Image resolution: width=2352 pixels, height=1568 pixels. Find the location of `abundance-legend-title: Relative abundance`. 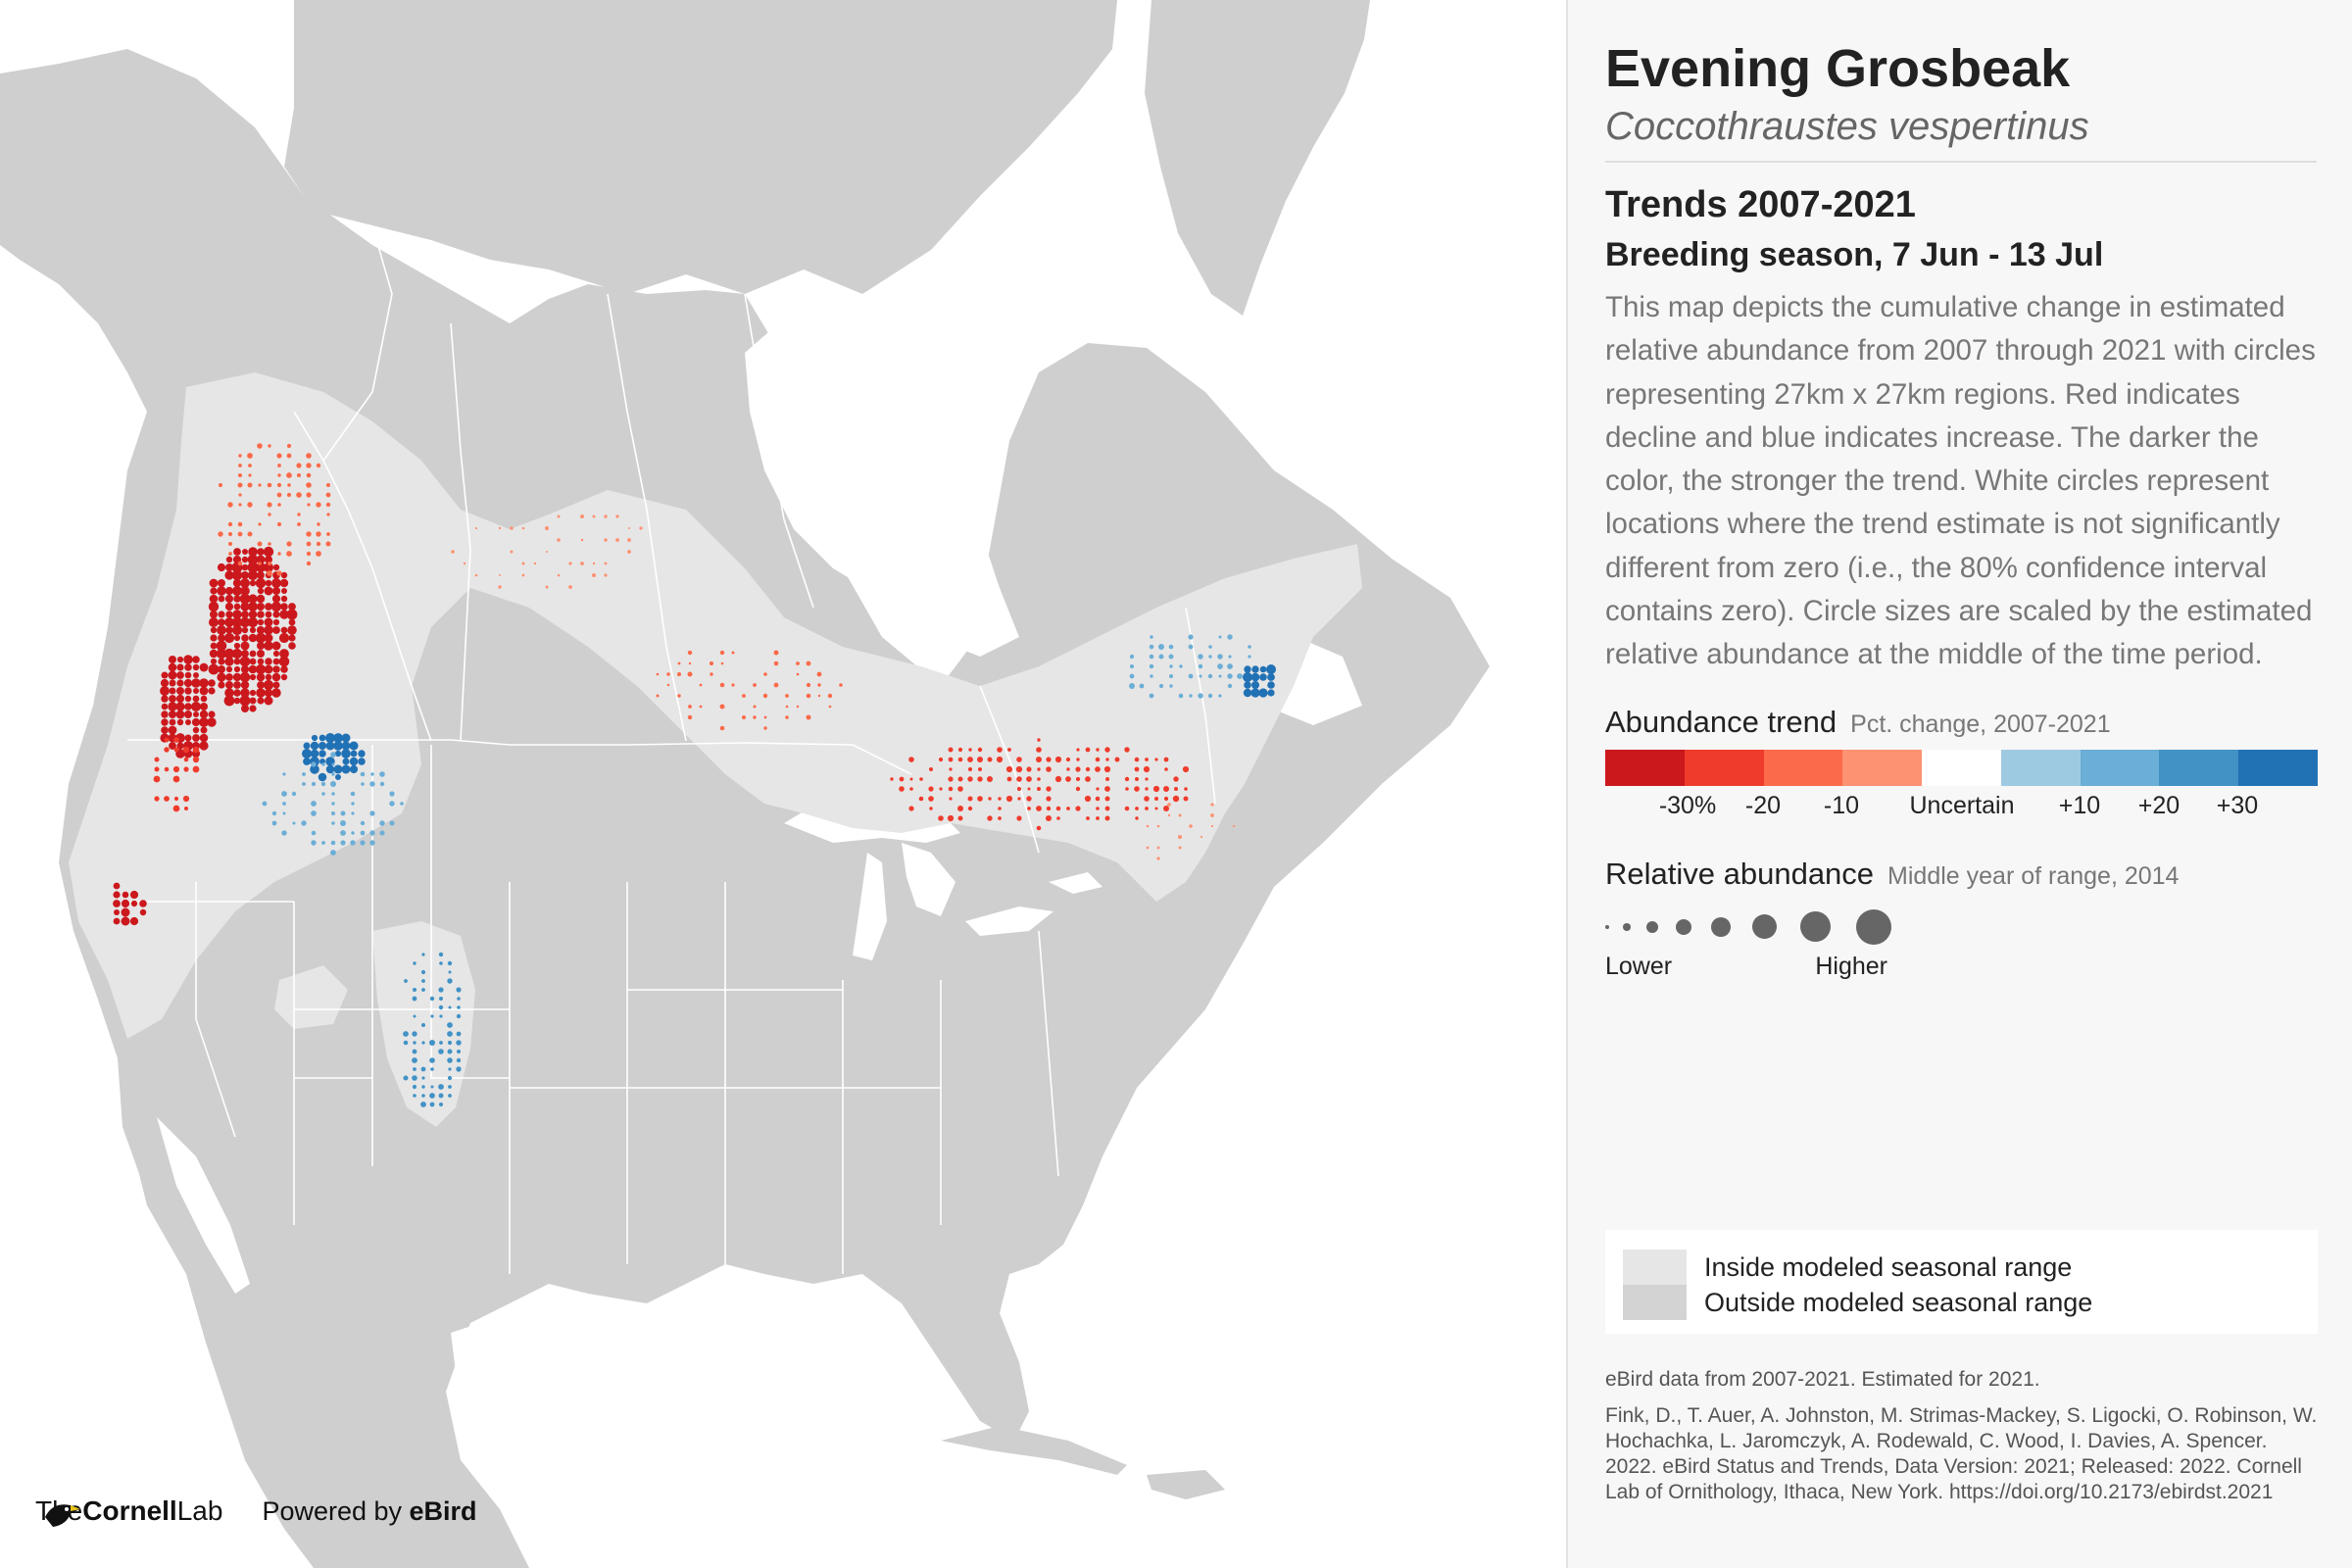

abundance-legend-title: Relative abundance is located at coordinates (1740, 873).